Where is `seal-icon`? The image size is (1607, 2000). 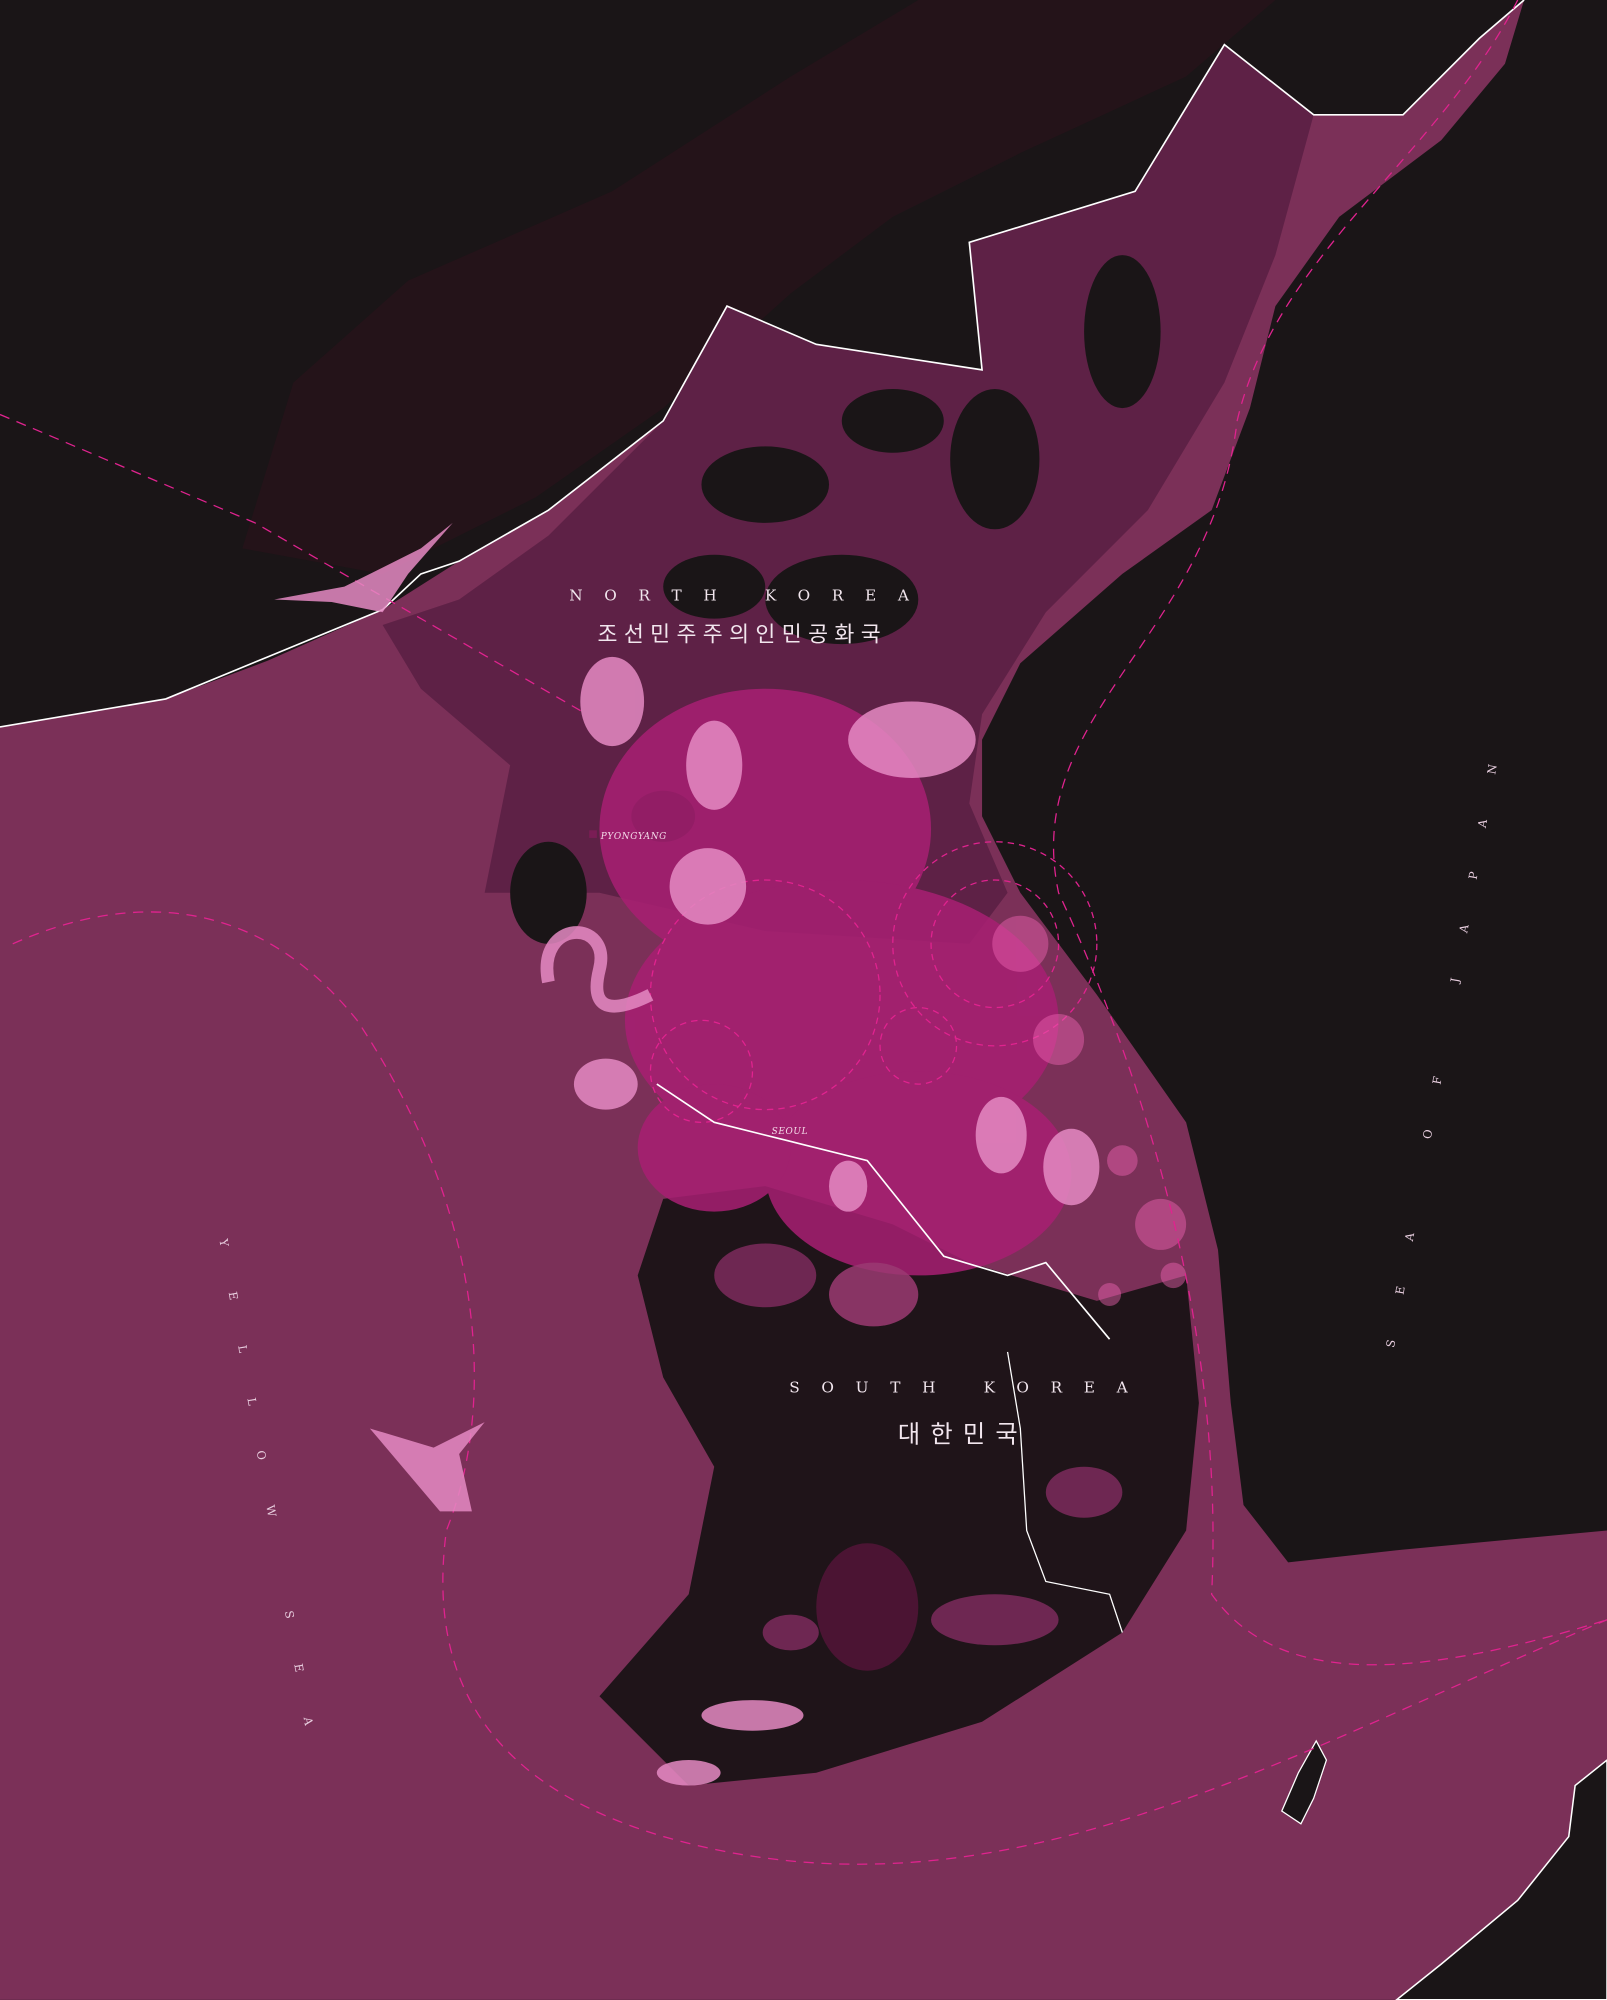
seal-icon is located at coordinates (752, 1715).